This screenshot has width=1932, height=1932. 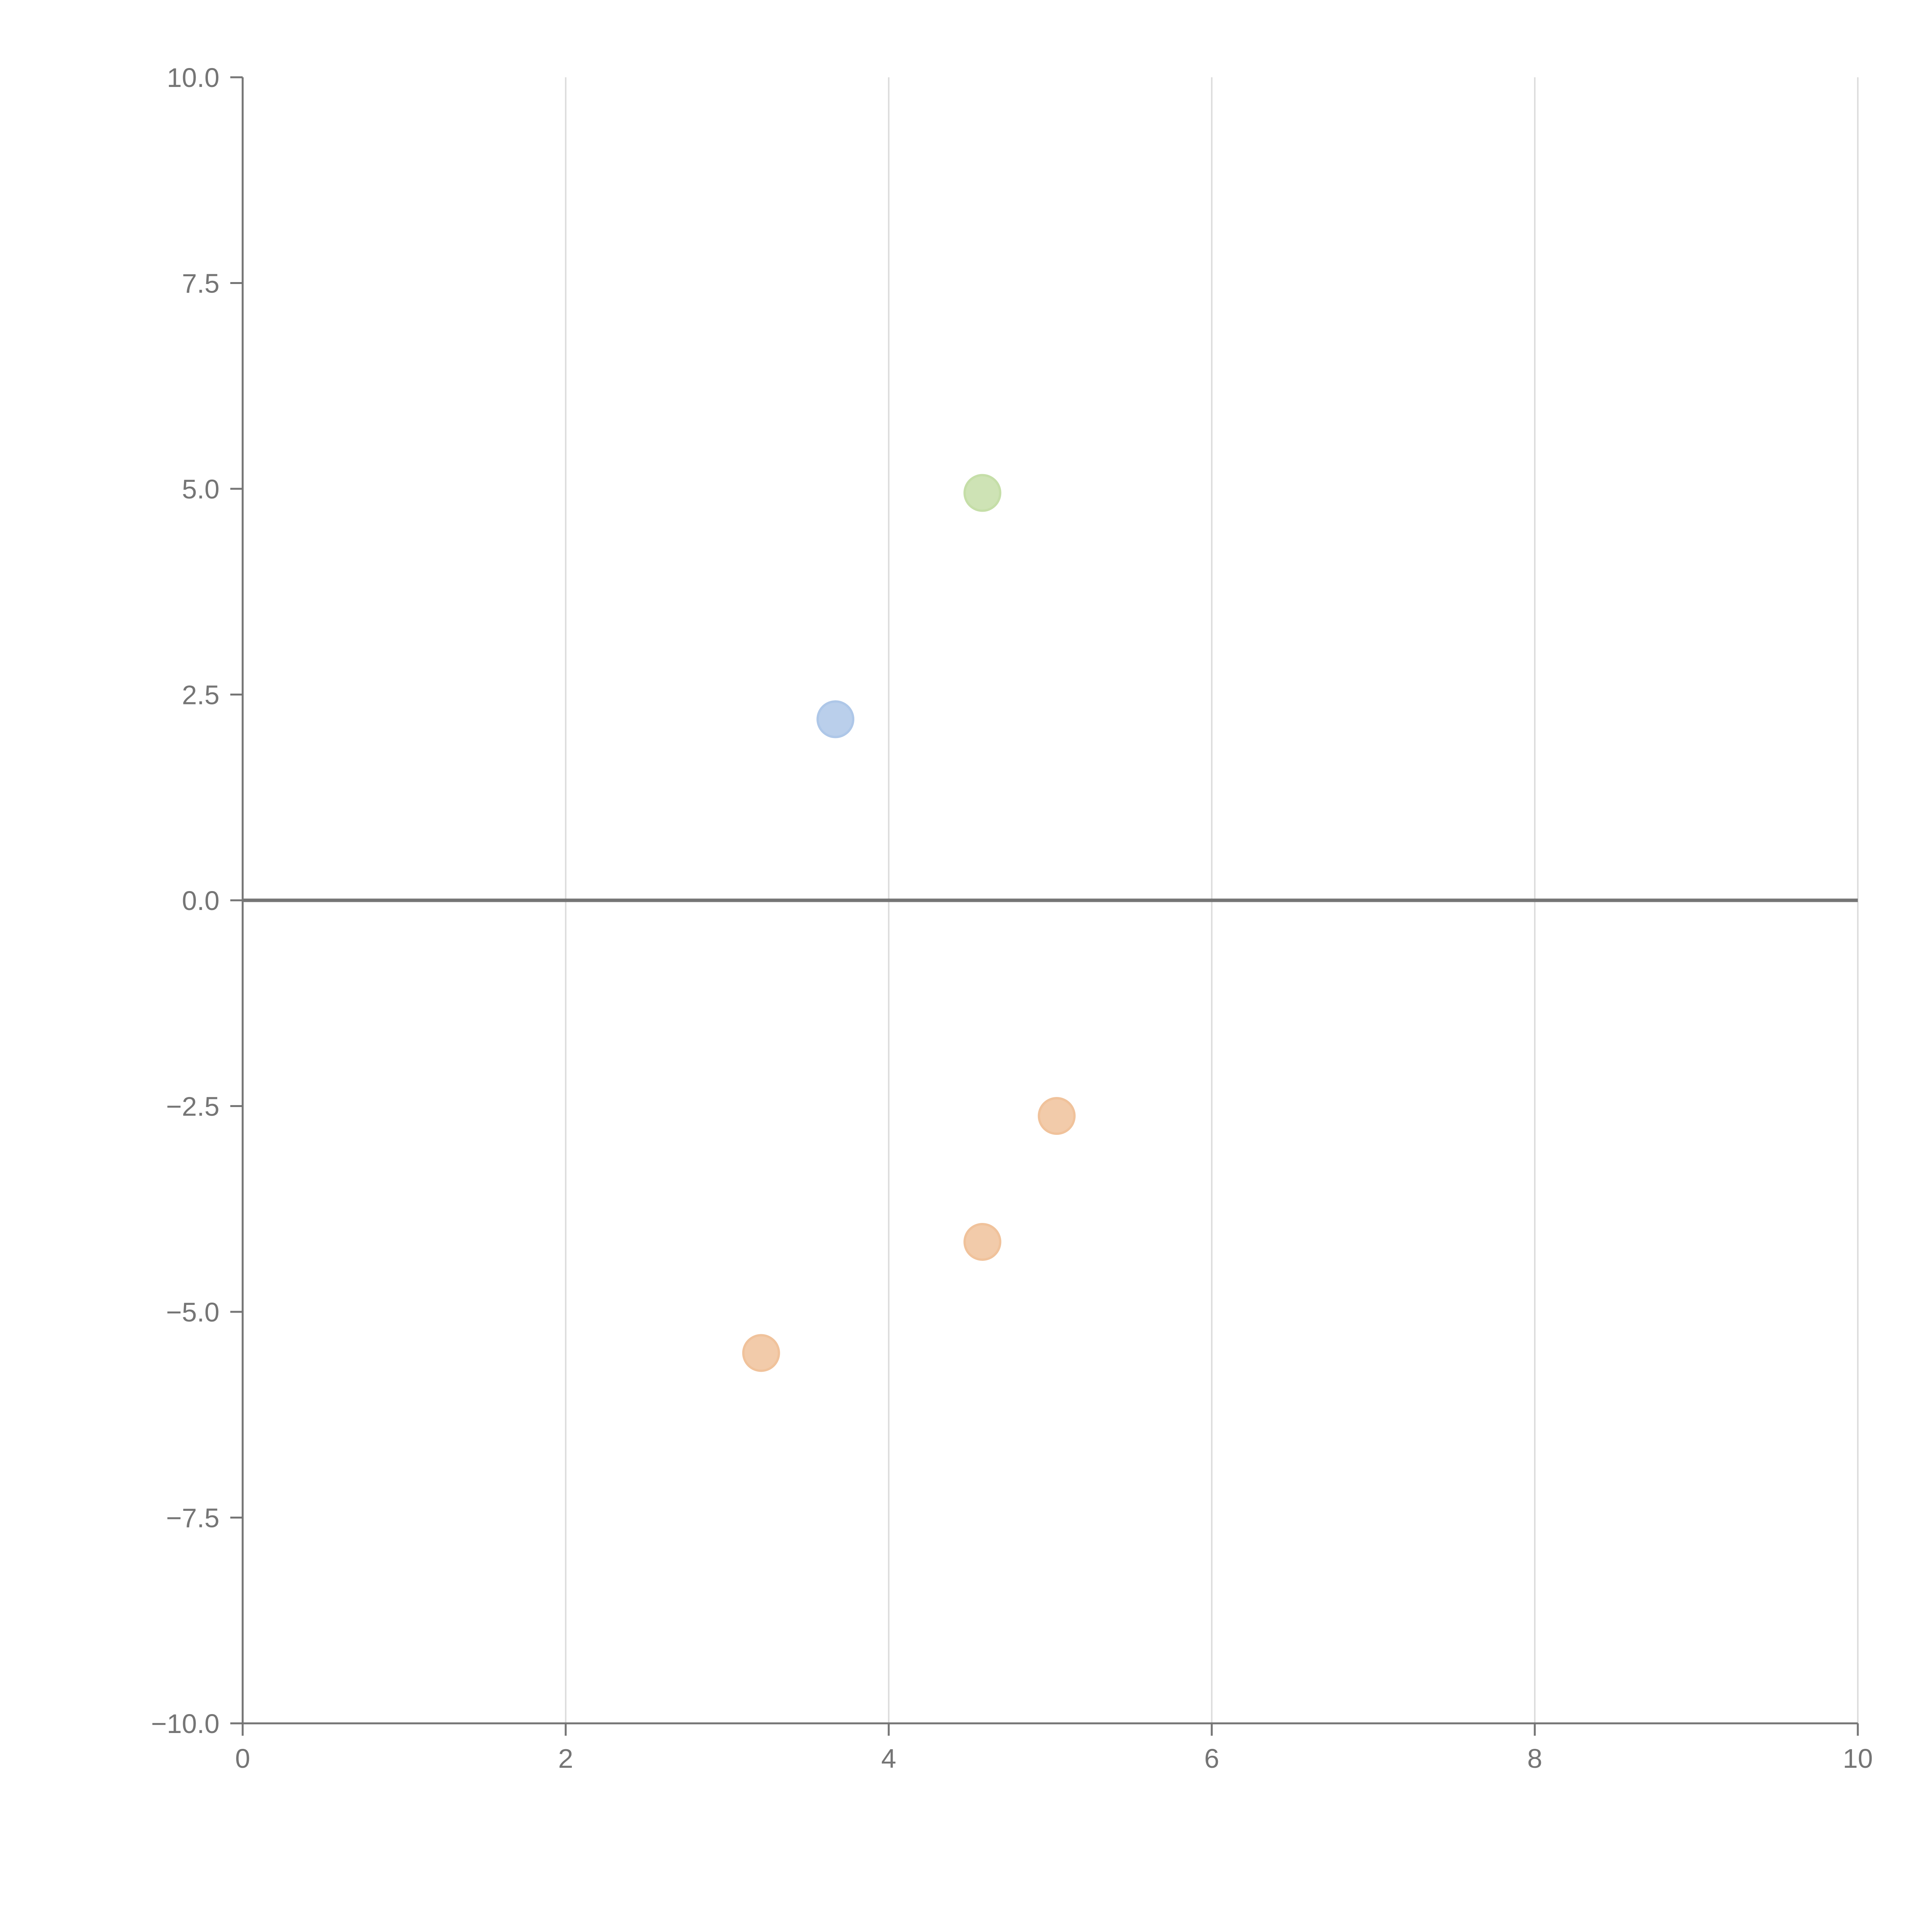 I want to click on y-tick-label-0: −10.0, so click(x=185, y=1724).